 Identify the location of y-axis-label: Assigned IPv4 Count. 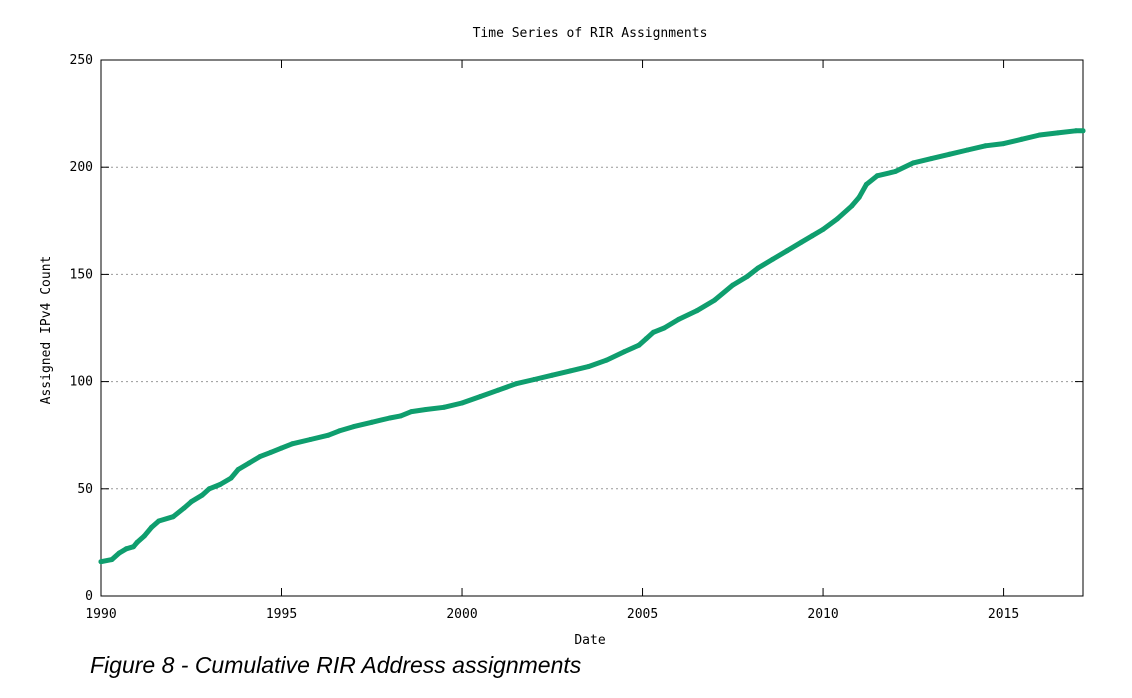
(46, 330).